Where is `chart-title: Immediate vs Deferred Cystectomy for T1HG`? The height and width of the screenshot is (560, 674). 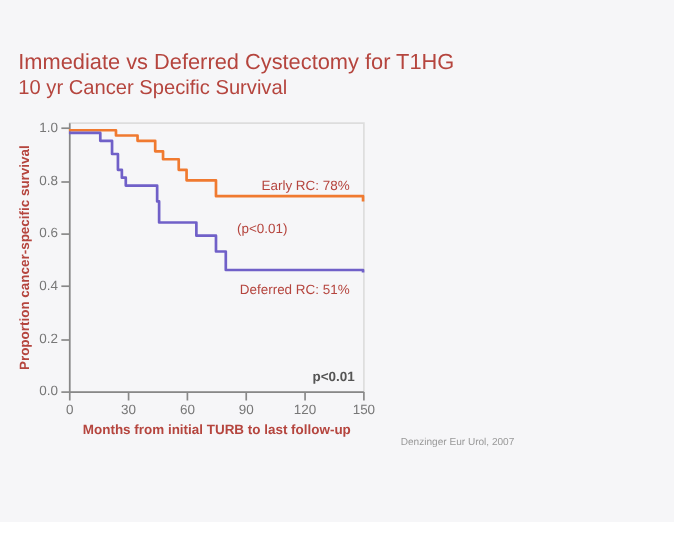 chart-title: Immediate vs Deferred Cystectomy for T1HG is located at coordinates (236, 62).